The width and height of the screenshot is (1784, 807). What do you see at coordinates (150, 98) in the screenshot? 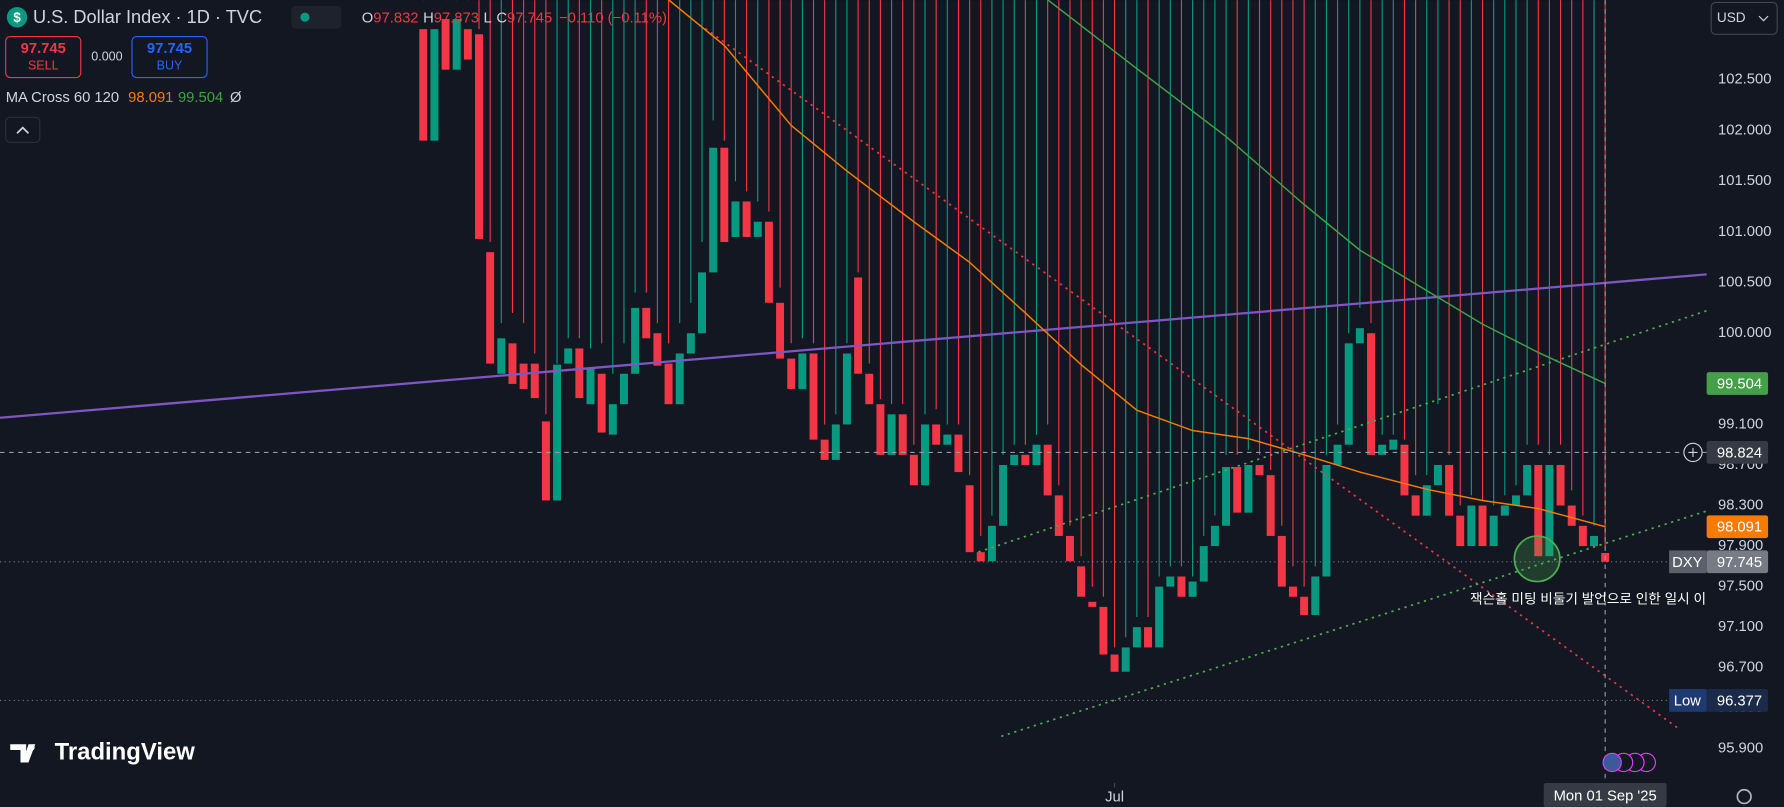
I see `ma-fast-value: 98.091` at bounding box center [150, 98].